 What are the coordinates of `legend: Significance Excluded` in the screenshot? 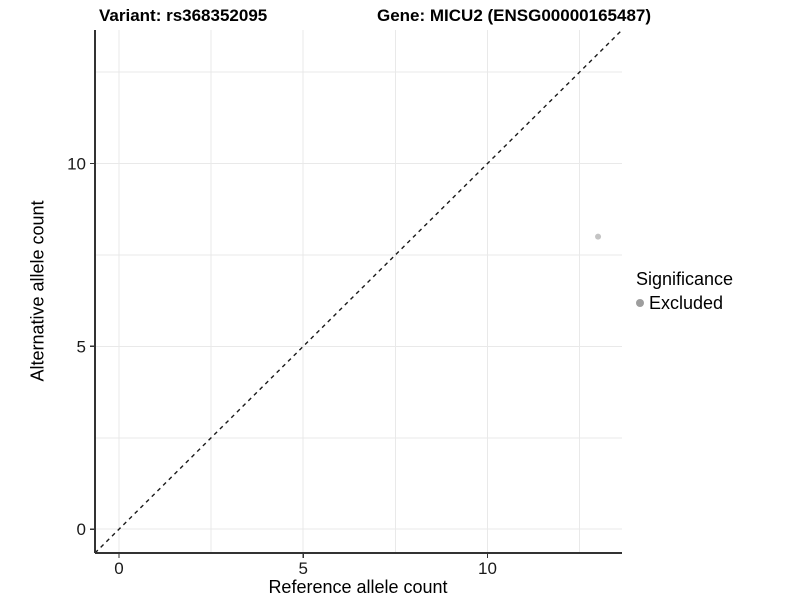 It's located at (684, 291).